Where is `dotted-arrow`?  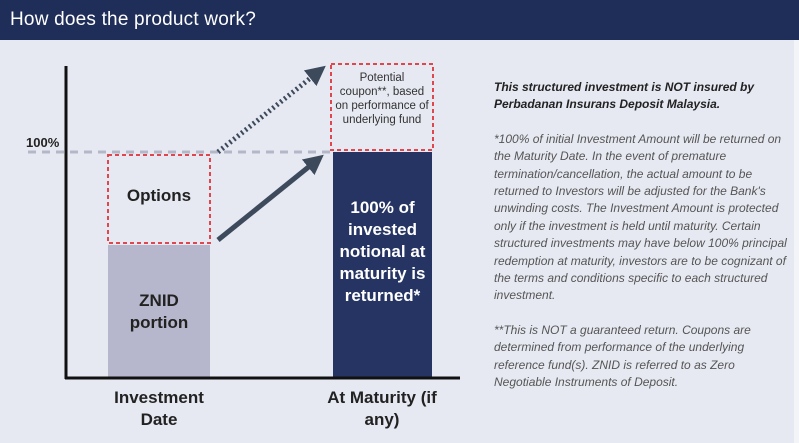
dotted-arrow is located at coordinates (271, 109).